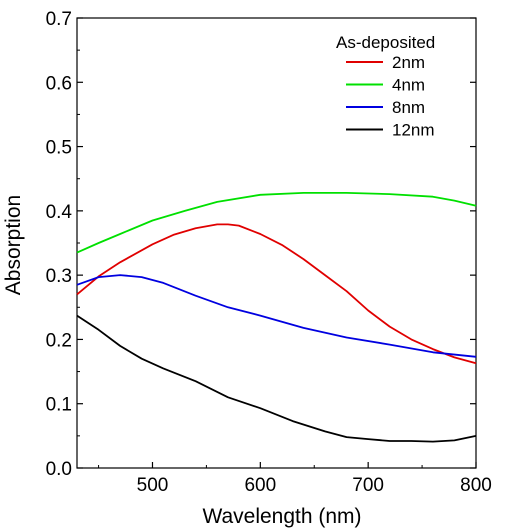  I want to click on y-tick-label: 0.1, so click(59, 405).